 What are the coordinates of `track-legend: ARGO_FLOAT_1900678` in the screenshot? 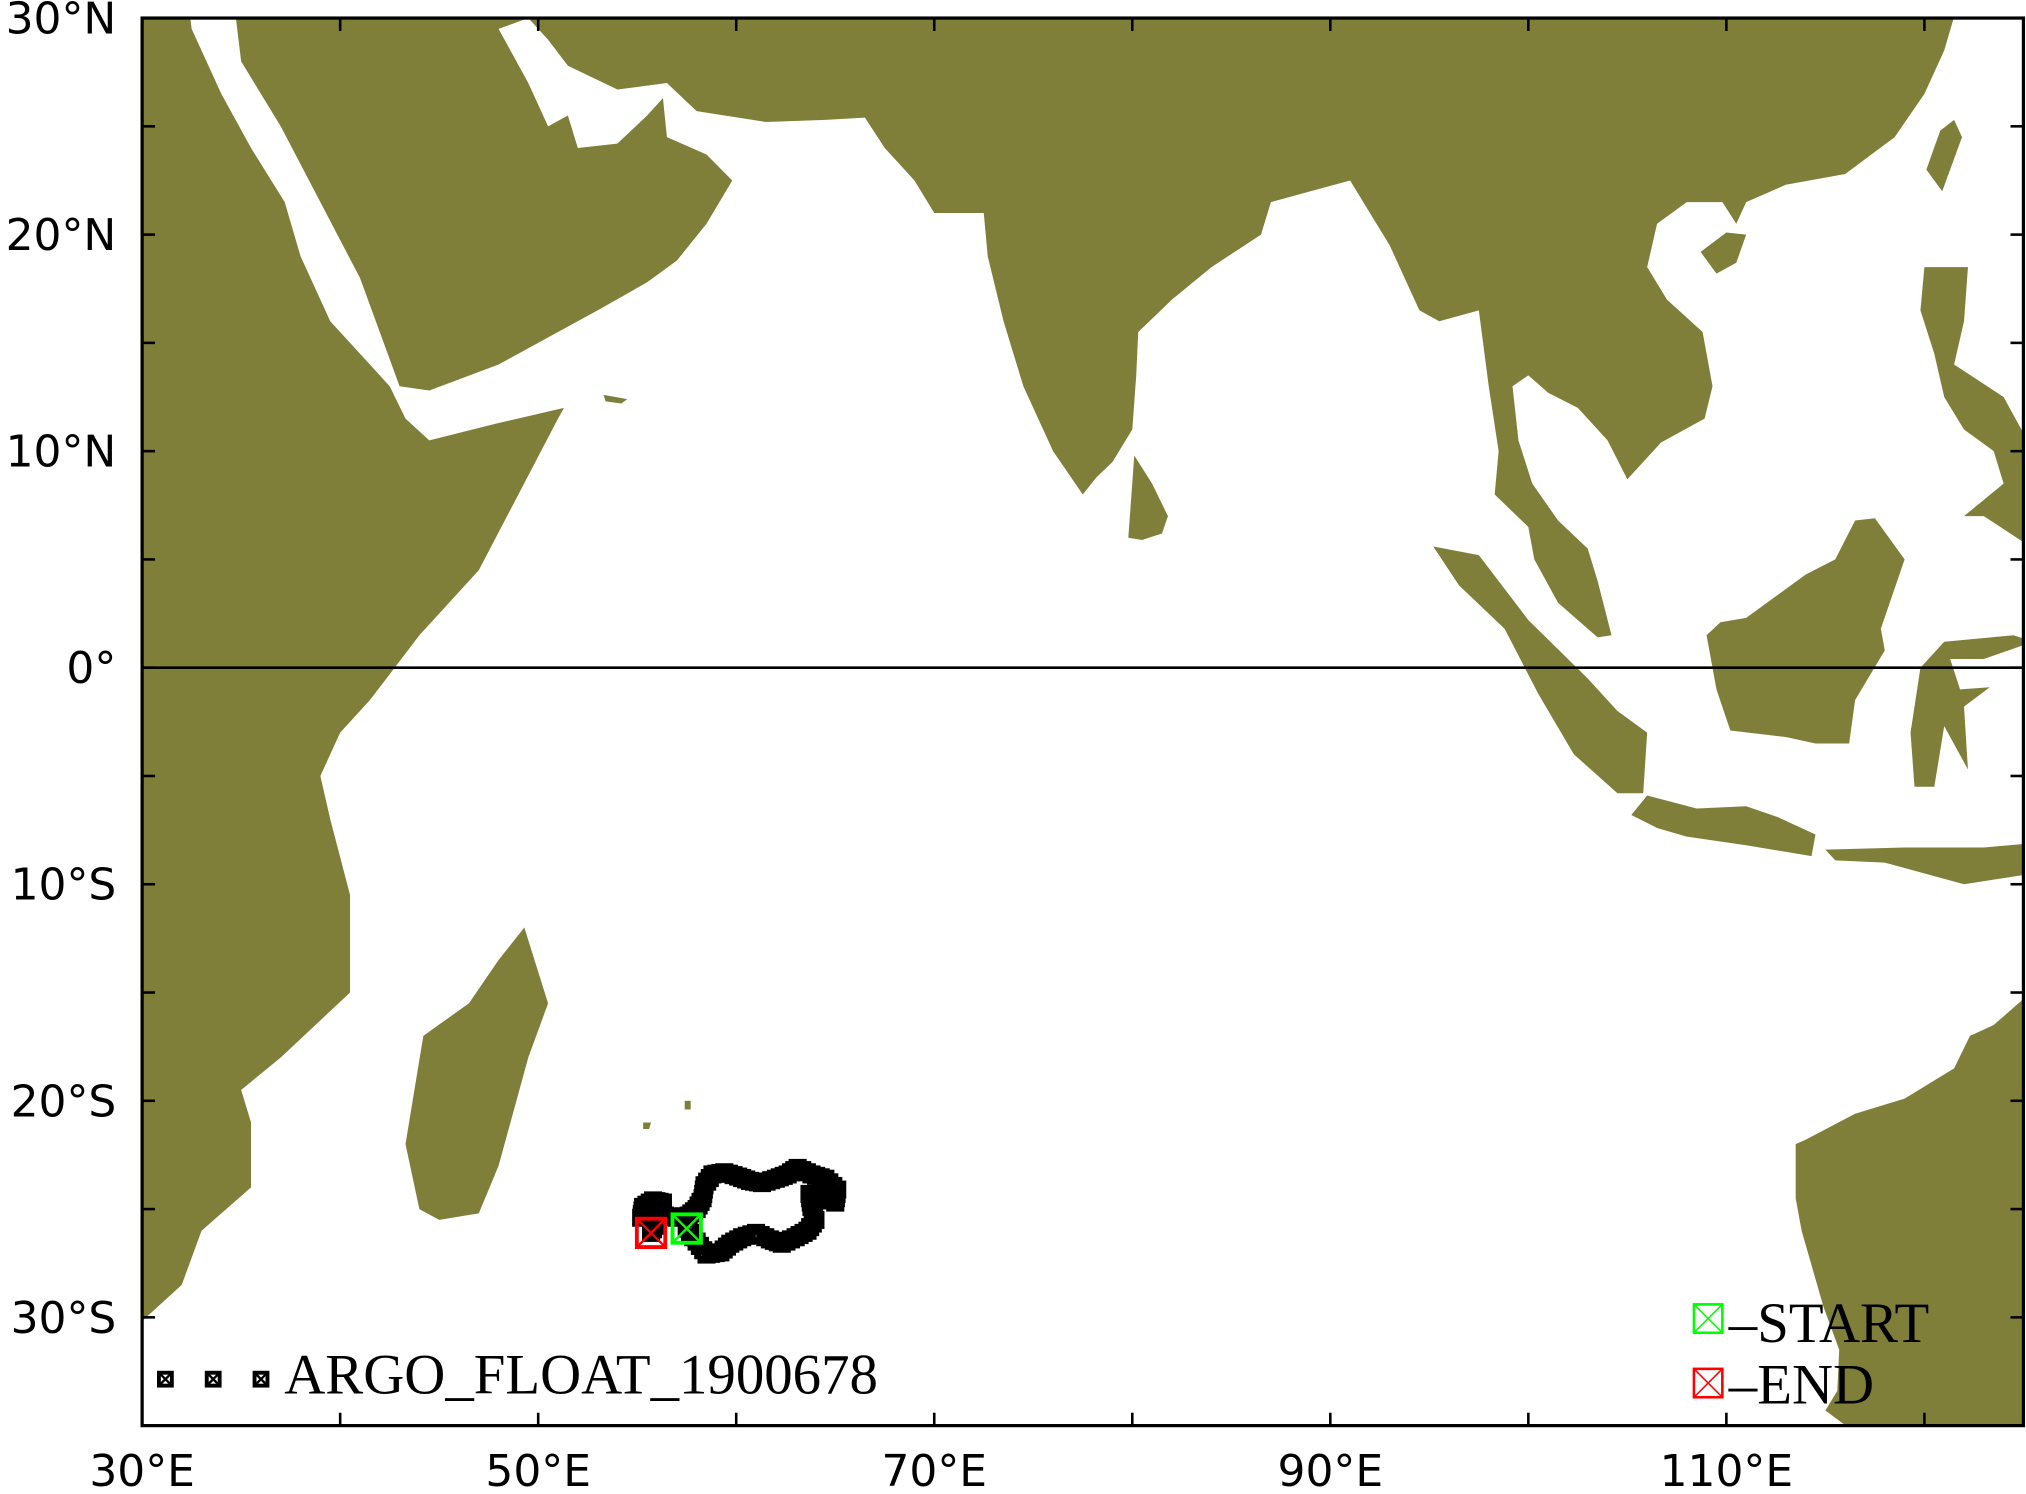 It's located at (517, 1374).